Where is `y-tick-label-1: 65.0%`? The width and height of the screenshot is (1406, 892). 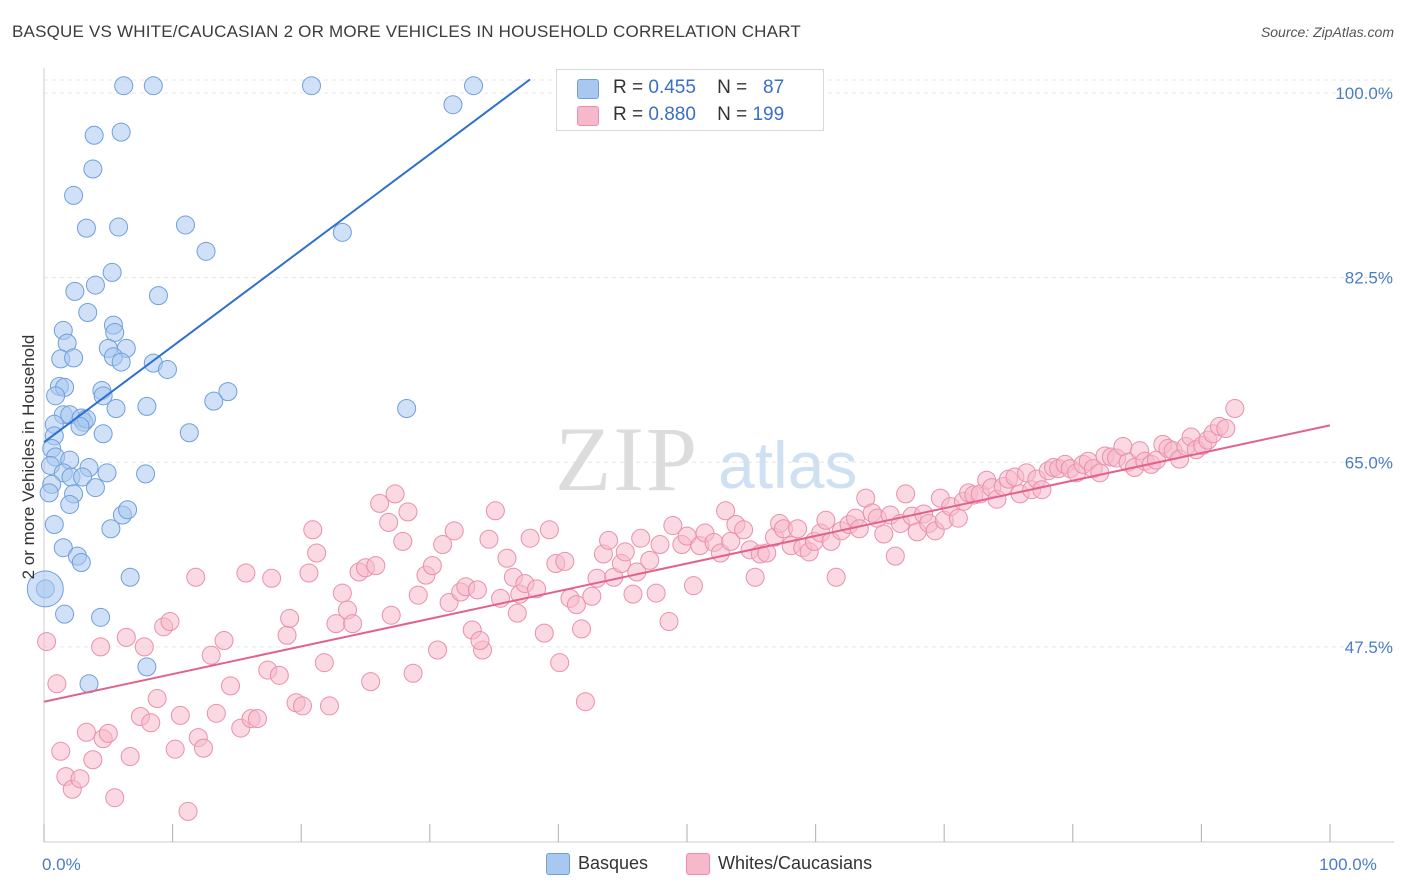
y-tick-label-1: 65.0% is located at coordinates (1369, 462).